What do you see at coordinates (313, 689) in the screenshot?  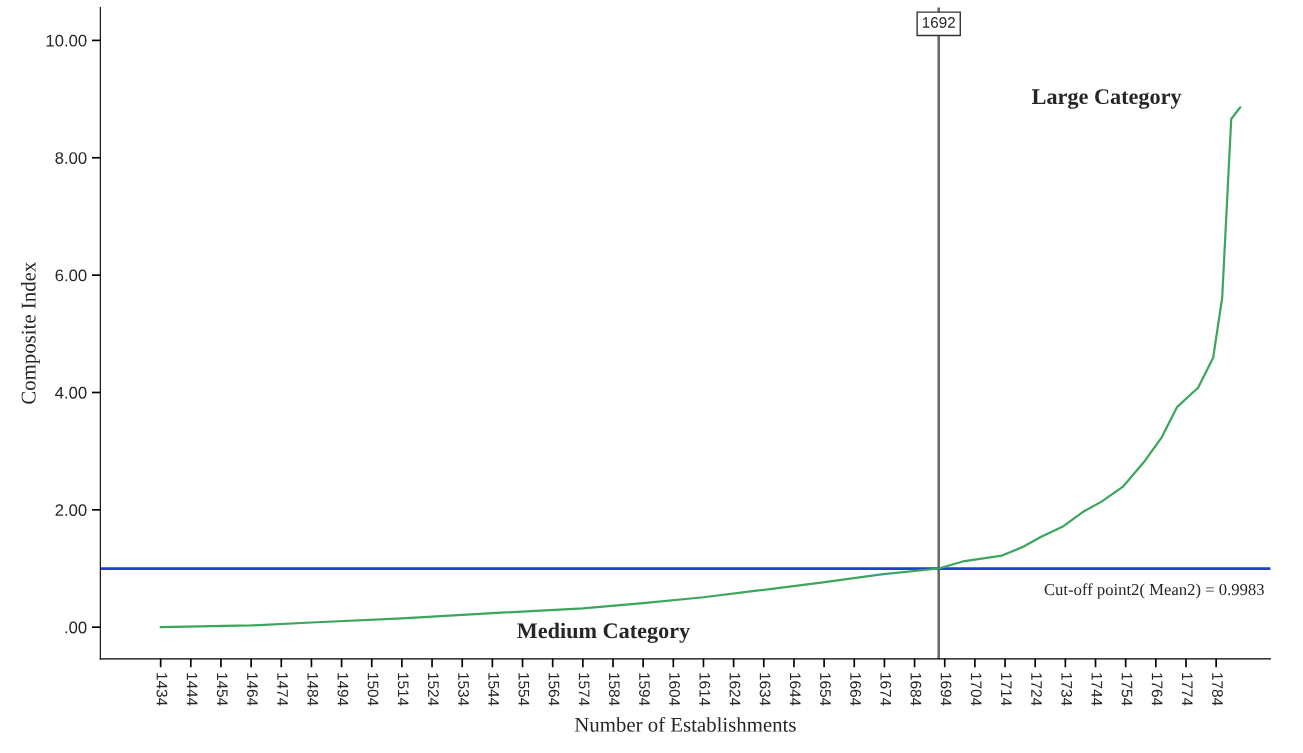 I see `x-tick-label: 1484` at bounding box center [313, 689].